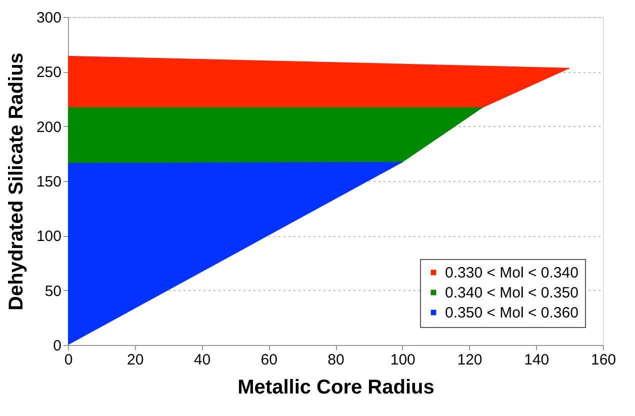  I want to click on x-tick-label: 0, so click(68, 360).